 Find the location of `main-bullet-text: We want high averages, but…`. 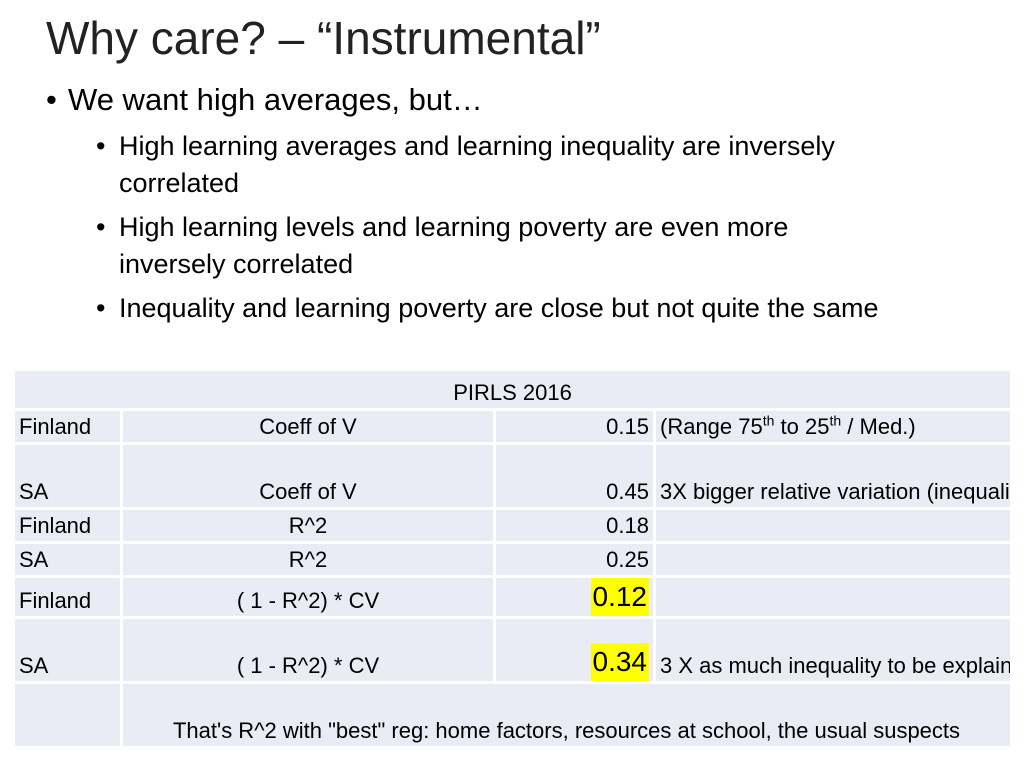

main-bullet-text: We want high averages, but… is located at coordinates (275, 99).